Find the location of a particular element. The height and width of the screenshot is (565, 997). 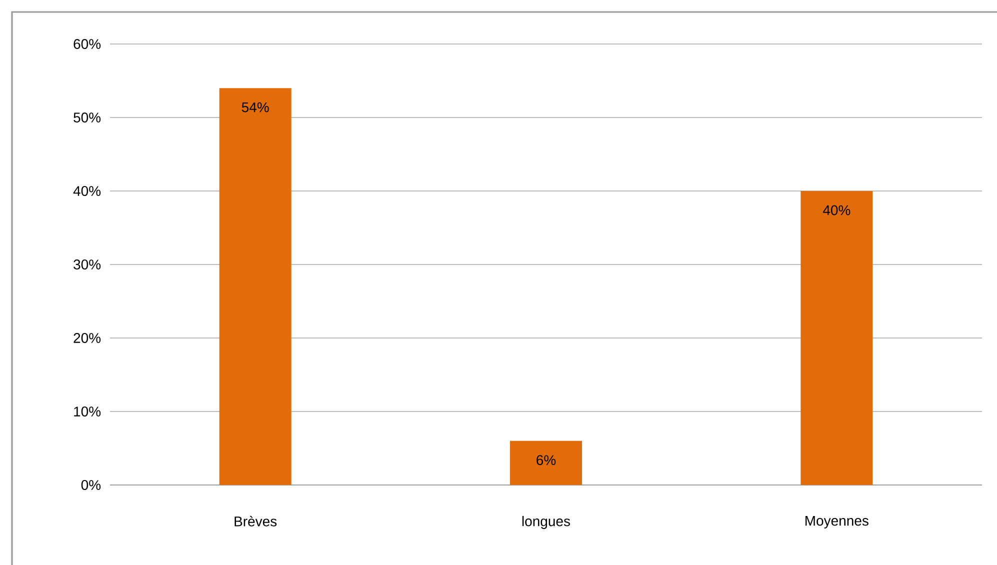

y-tick-label: 30% is located at coordinates (87, 265).